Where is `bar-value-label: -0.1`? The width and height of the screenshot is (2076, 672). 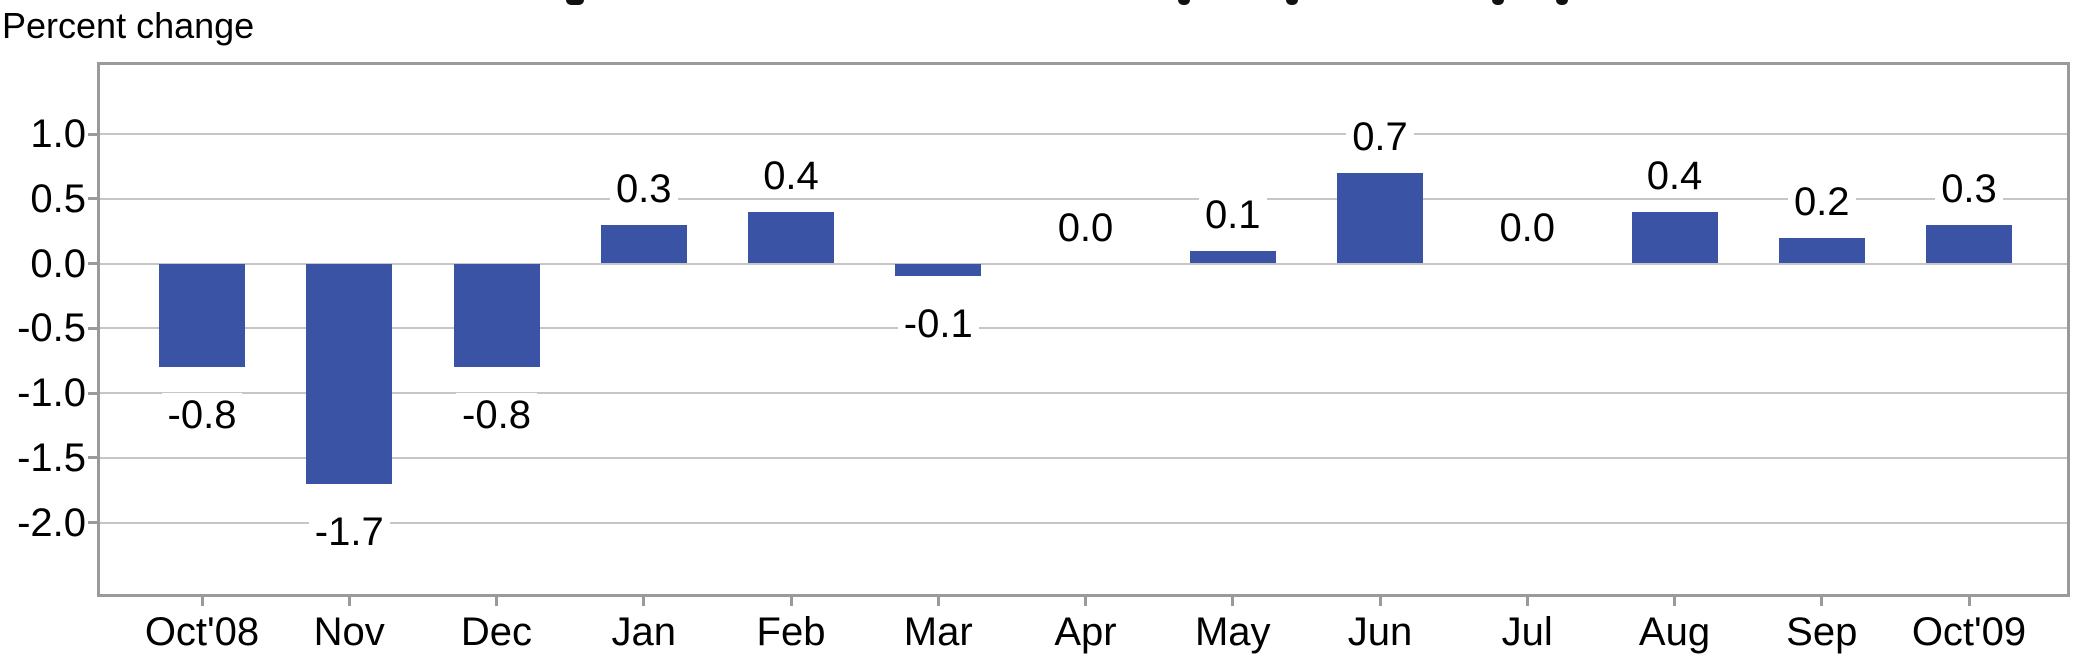
bar-value-label: -0.1 is located at coordinates (938, 324).